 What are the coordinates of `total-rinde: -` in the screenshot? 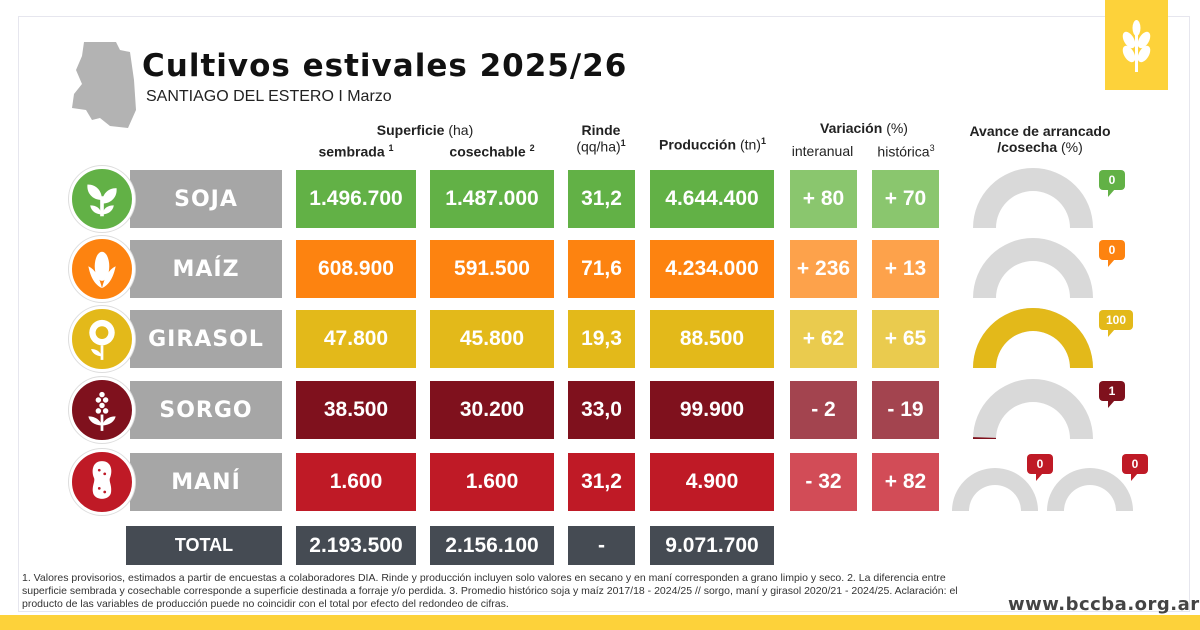 It's located at (601, 545).